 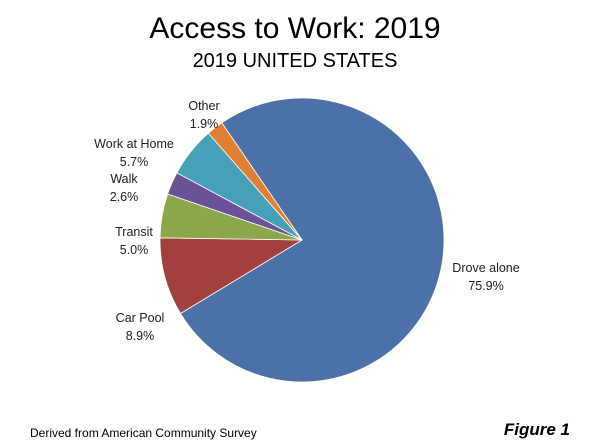 What do you see at coordinates (203, 106) in the screenshot?
I see `slice-label: Other` at bounding box center [203, 106].